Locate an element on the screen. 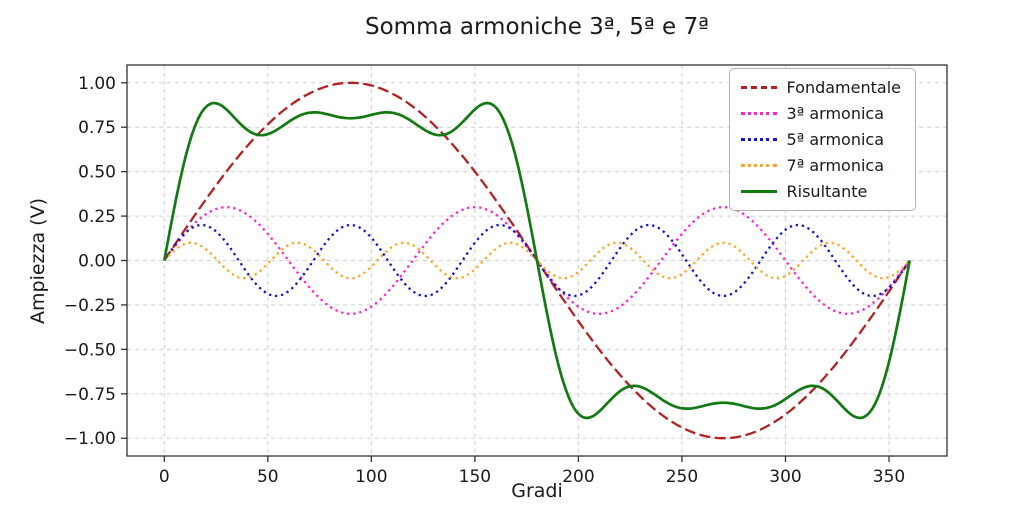  x-tick-label: 50 is located at coordinates (268, 477).